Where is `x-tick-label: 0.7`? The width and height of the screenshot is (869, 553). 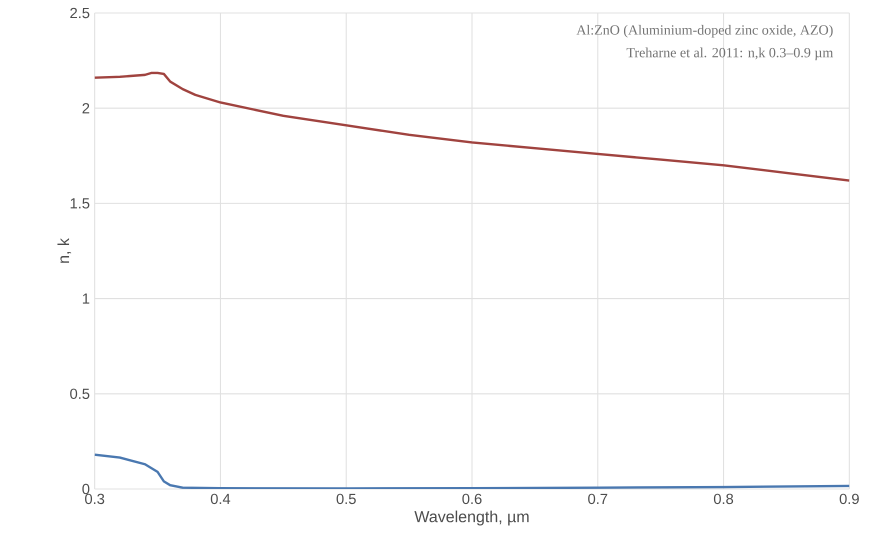
x-tick-label: 0.7 is located at coordinates (598, 499).